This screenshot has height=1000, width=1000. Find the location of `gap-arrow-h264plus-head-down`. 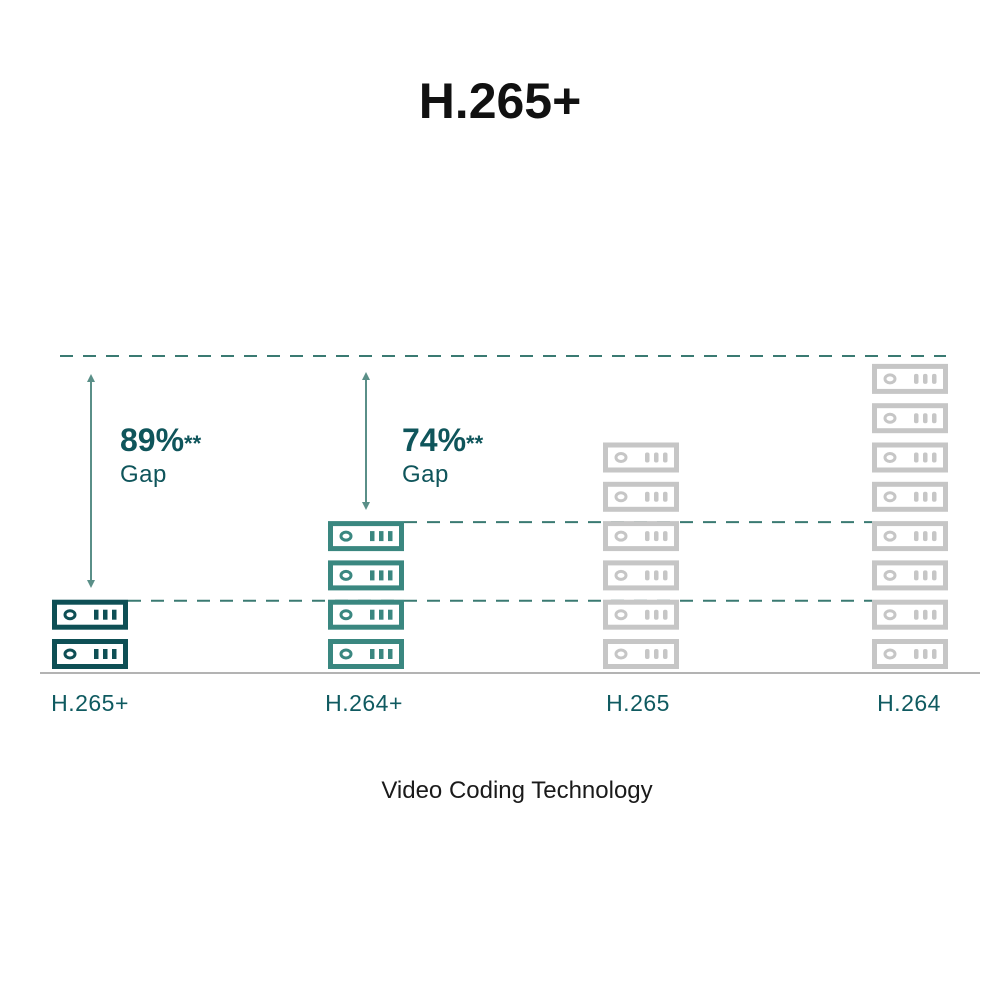

gap-arrow-h264plus-head-down is located at coordinates (366, 506).